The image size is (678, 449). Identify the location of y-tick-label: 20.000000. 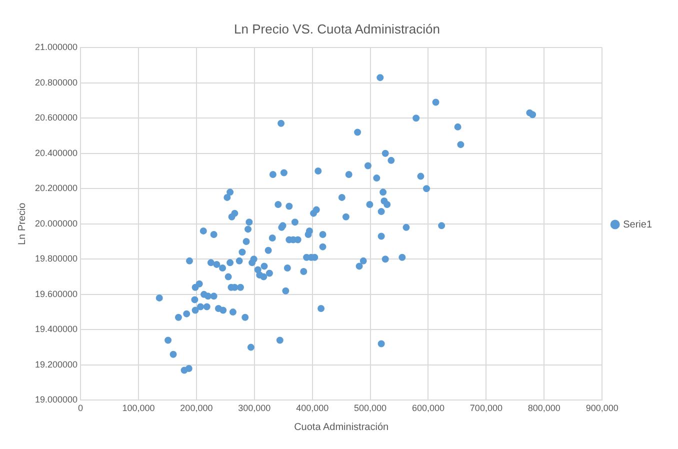
(56, 223).